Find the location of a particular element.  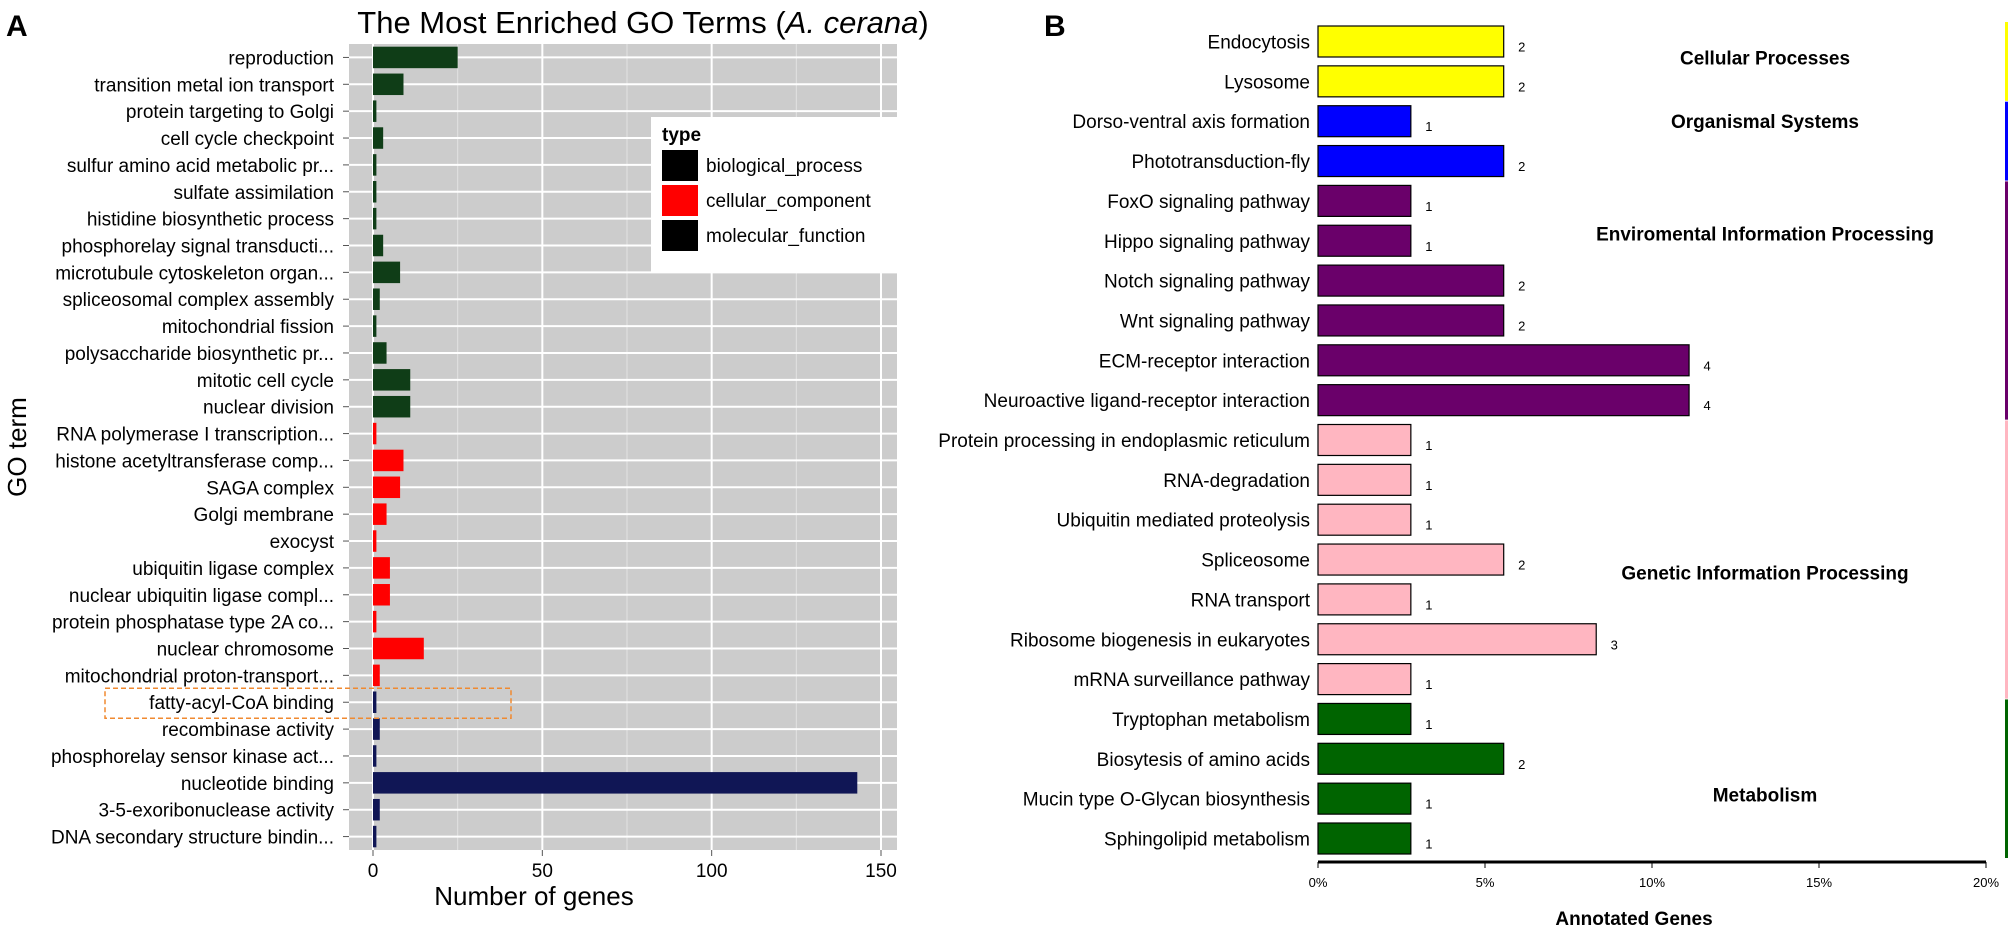

chart-b-x-axis: 0% 5% 10% 15% 20% is located at coordinates (1654, 875).